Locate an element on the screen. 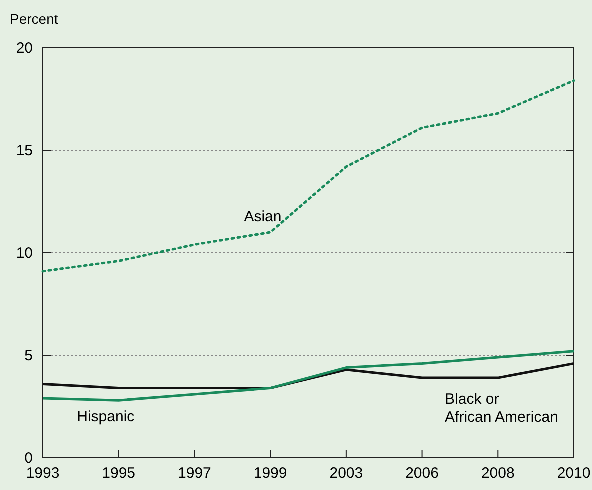 This screenshot has width=592, height=490. x-tick-label: 2008 is located at coordinates (498, 473).